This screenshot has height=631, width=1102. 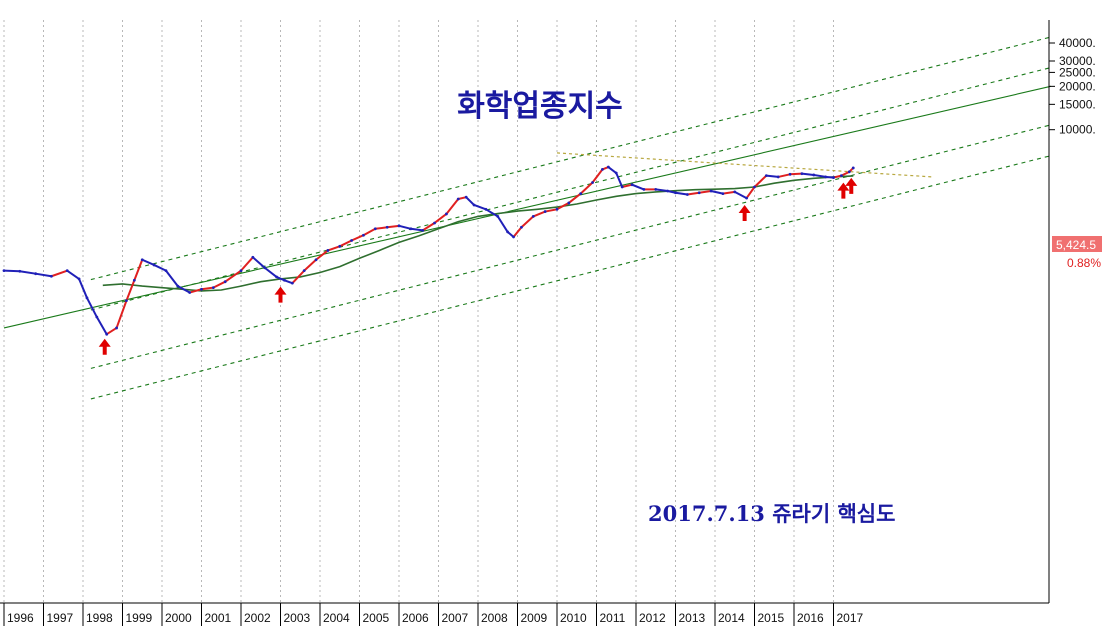 I want to click on x-tick-label-2001: 2001, so click(x=218, y=618).